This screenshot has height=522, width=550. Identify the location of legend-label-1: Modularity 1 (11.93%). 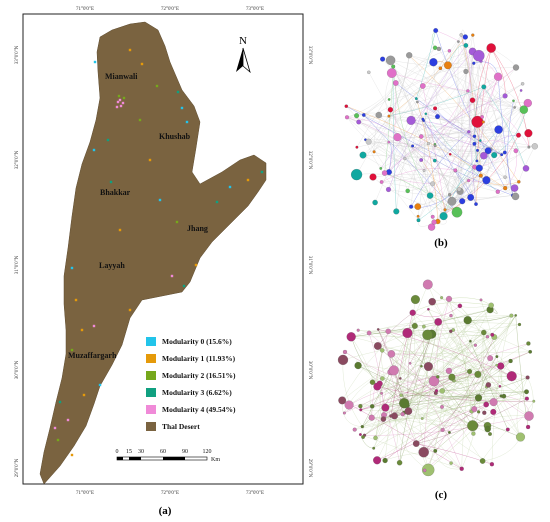
(199, 358).